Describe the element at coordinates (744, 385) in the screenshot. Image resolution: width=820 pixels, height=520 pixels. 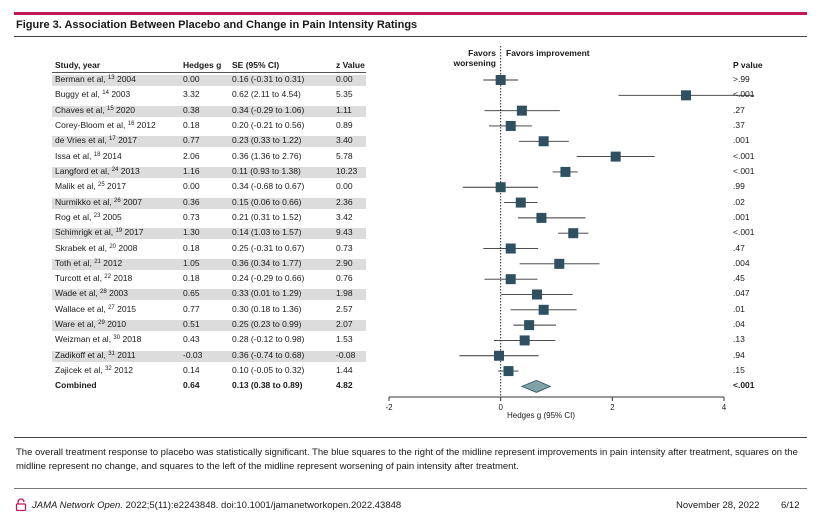
I see `combined-p-value: <.001` at that location.